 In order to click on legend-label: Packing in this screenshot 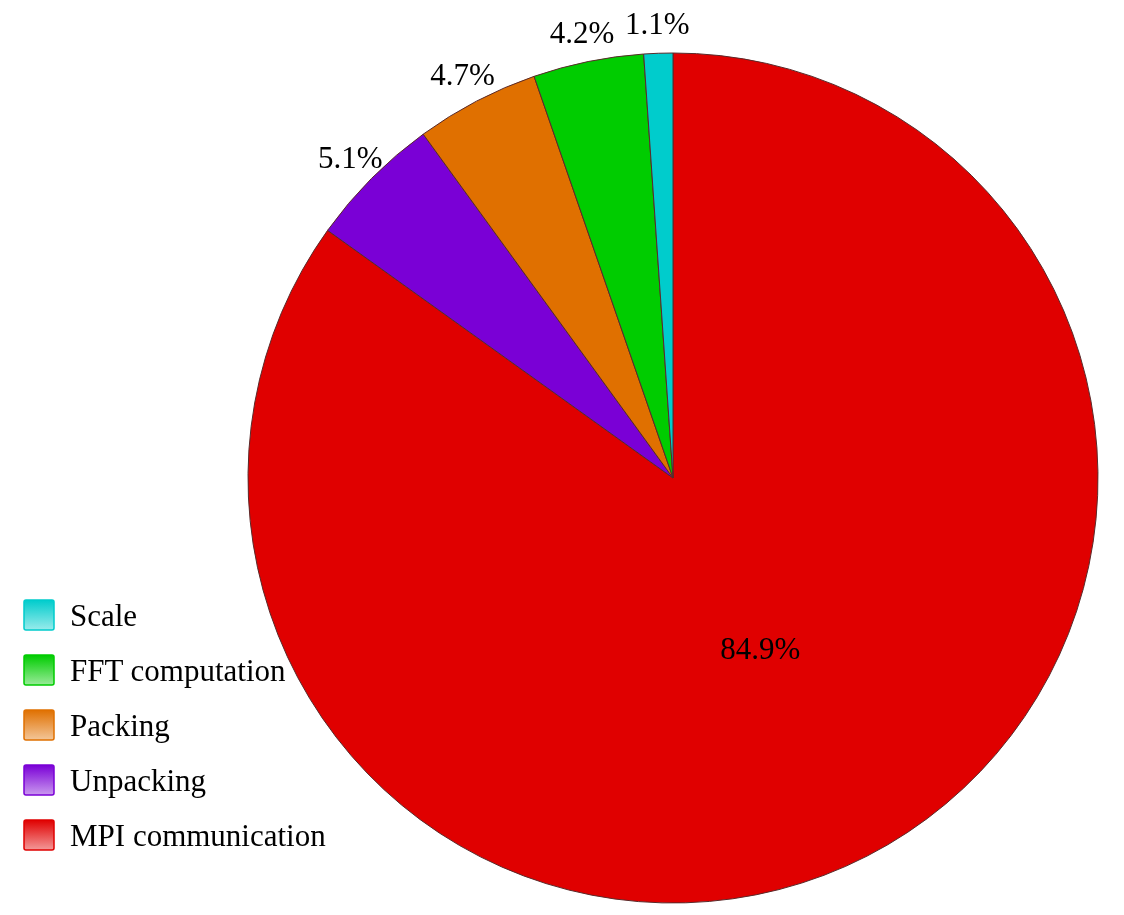, I will do `click(120, 725)`.